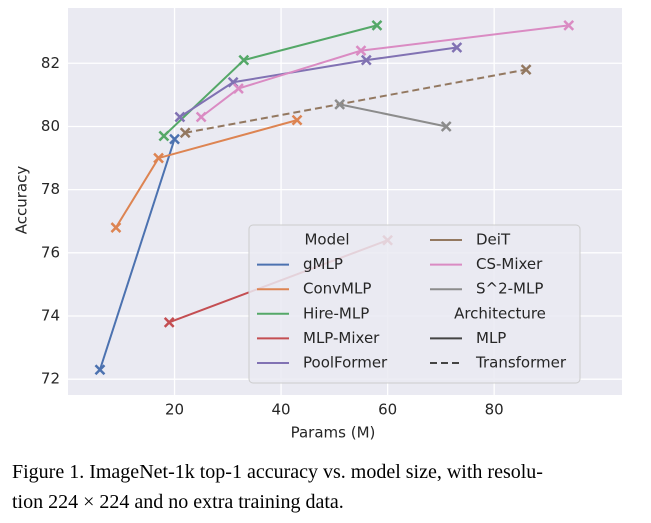  I want to click on y-tick-label: 80, so click(50, 126).